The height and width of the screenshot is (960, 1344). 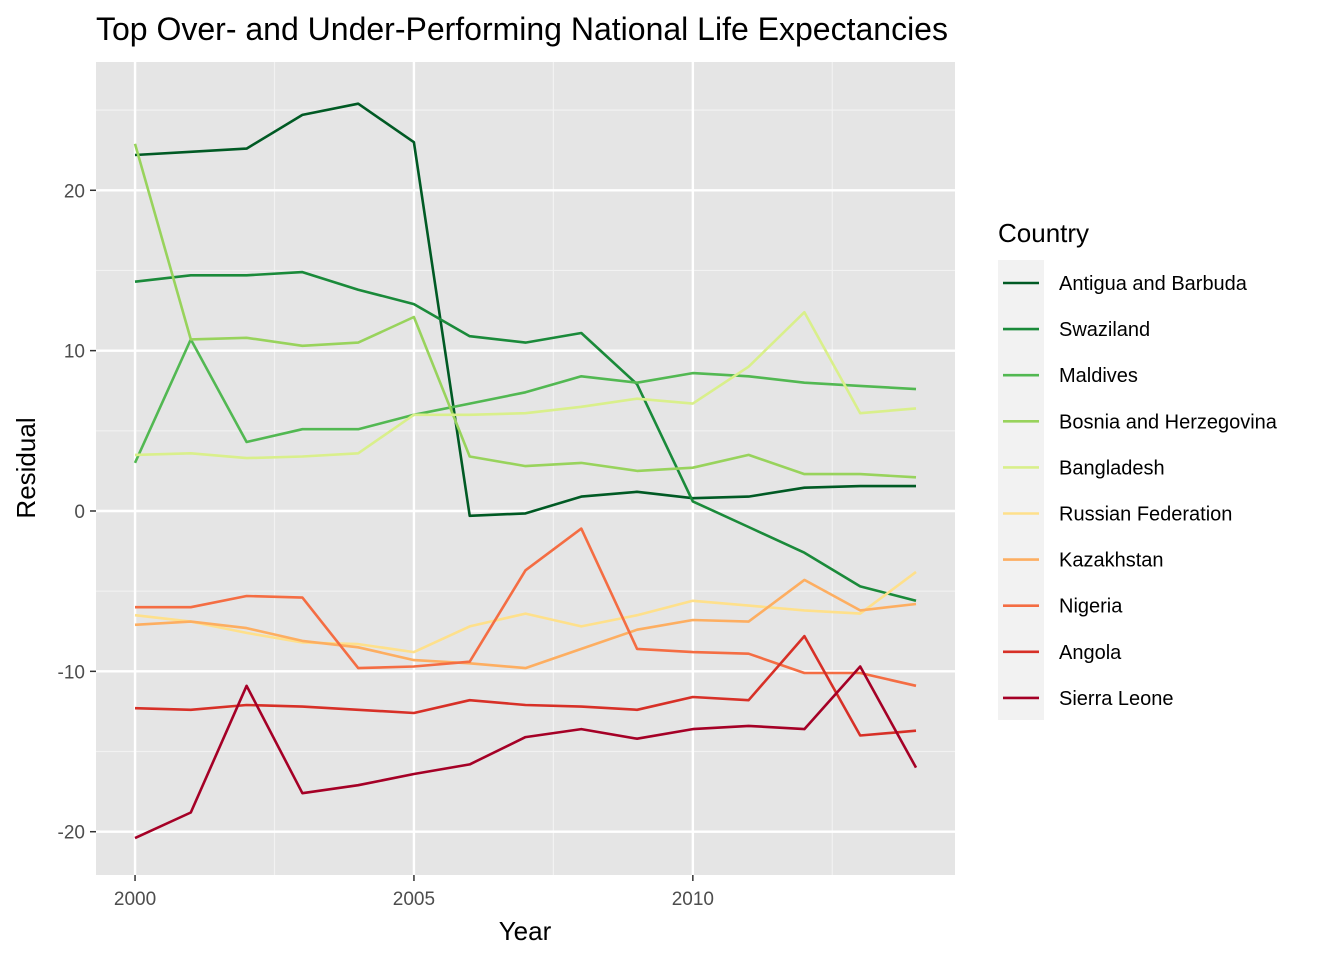 What do you see at coordinates (1091, 607) in the screenshot?
I see `legend-label: Nigeria` at bounding box center [1091, 607].